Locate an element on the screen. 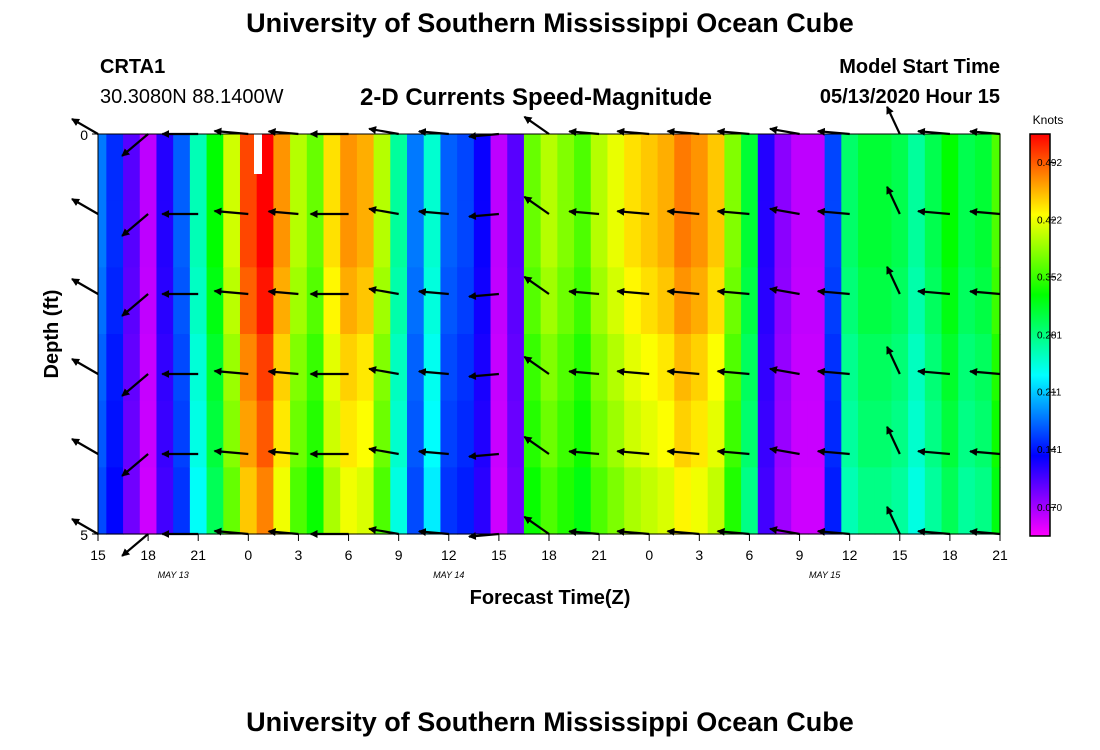 This screenshot has width=1100, height=750. x-tick-label: 6 is located at coordinates (750, 555).